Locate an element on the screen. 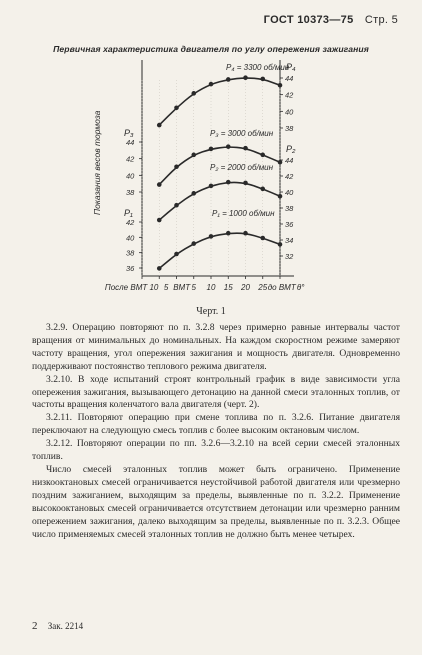 Image resolution: width=422 pixels, height=655 pixels. p3-axis-label: P₃ is located at coordinates (129, 133).